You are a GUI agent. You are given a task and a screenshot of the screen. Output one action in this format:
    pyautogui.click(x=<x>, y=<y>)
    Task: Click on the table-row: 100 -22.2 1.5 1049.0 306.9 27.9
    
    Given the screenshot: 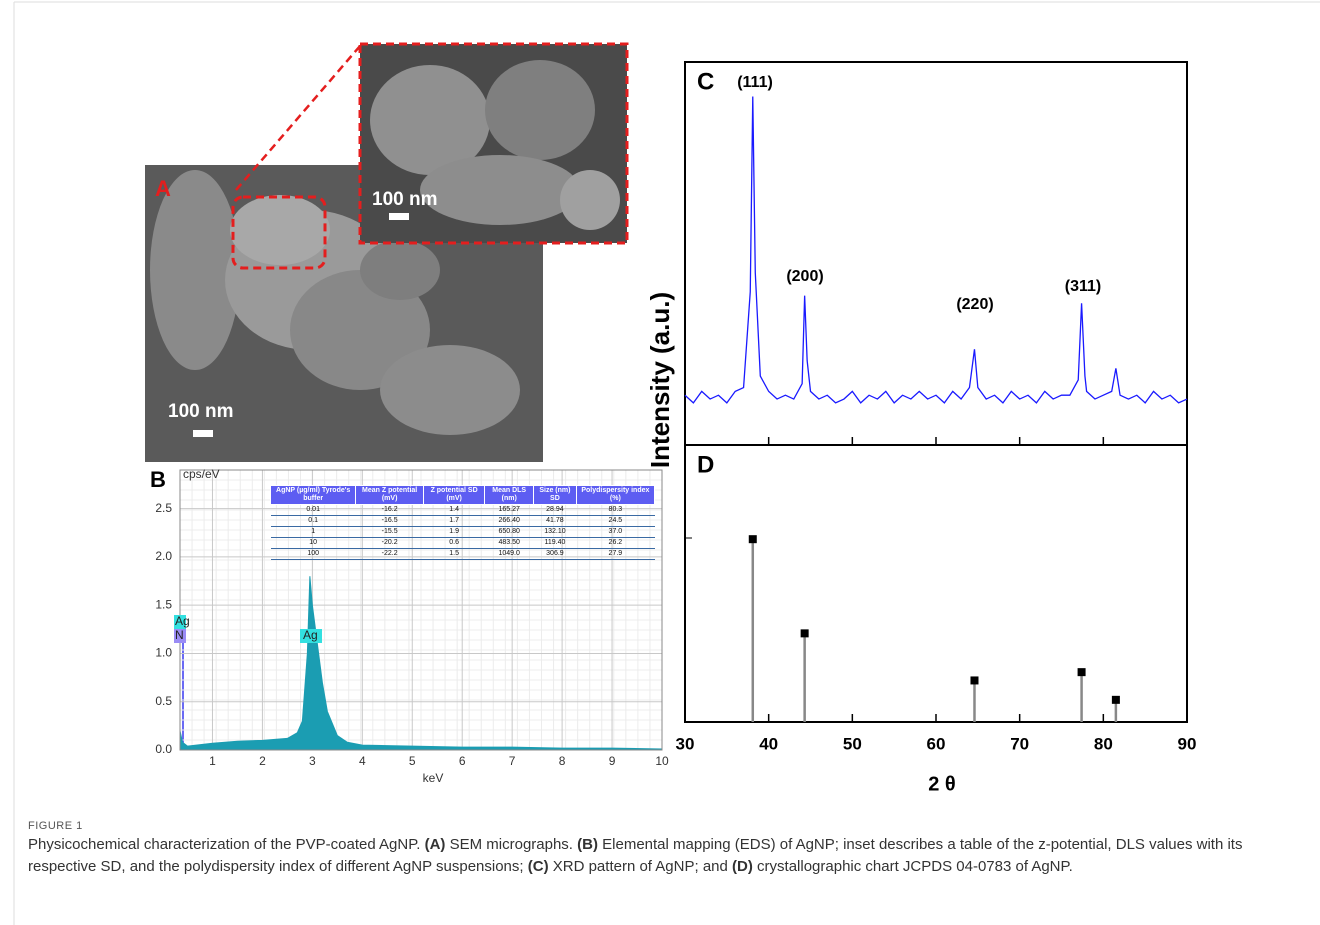 What is the action you would take?
    pyautogui.click(x=462, y=554)
    